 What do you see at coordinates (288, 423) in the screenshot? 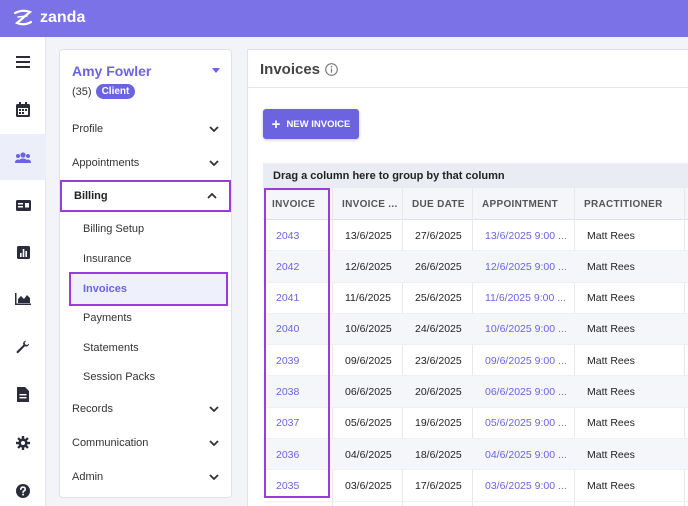
I see `invoice-number-link: 2037` at bounding box center [288, 423].